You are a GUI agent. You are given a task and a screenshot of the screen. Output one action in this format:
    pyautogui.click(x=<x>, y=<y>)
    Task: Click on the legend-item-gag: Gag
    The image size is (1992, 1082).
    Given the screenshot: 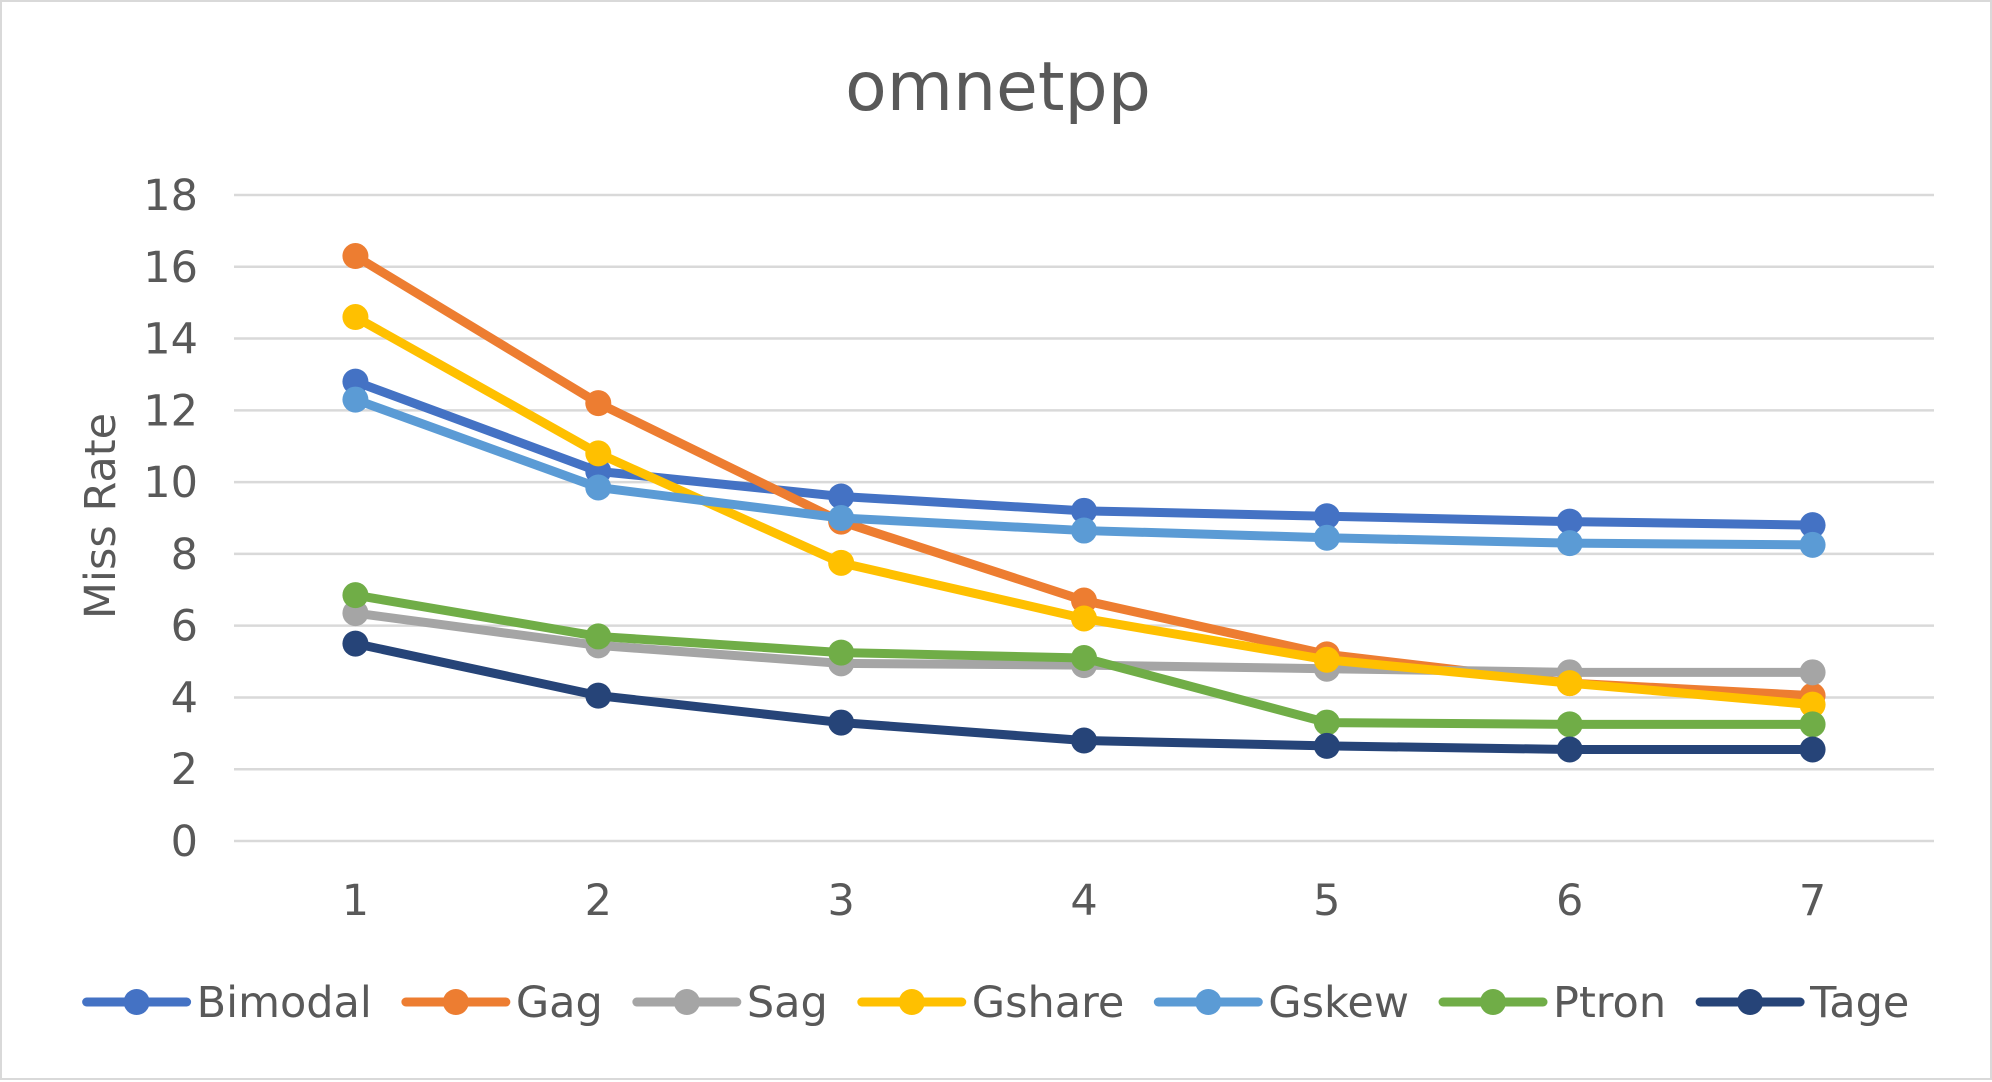 What is the action you would take?
    pyautogui.click(x=502, y=1003)
    